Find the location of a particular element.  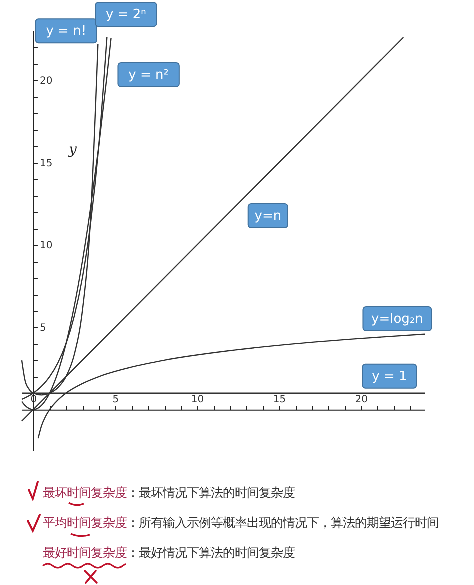

annotation: y=log₂n is located at coordinates (397, 320).